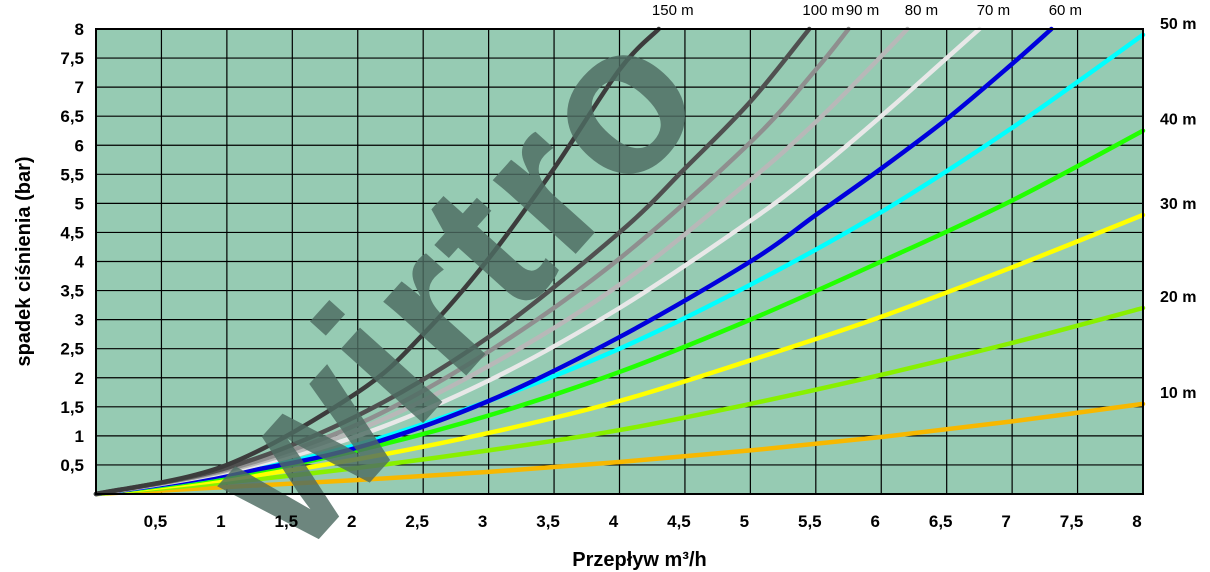  What do you see at coordinates (417, 521) in the screenshot?
I see `x-tick-label: 2,5` at bounding box center [417, 521].